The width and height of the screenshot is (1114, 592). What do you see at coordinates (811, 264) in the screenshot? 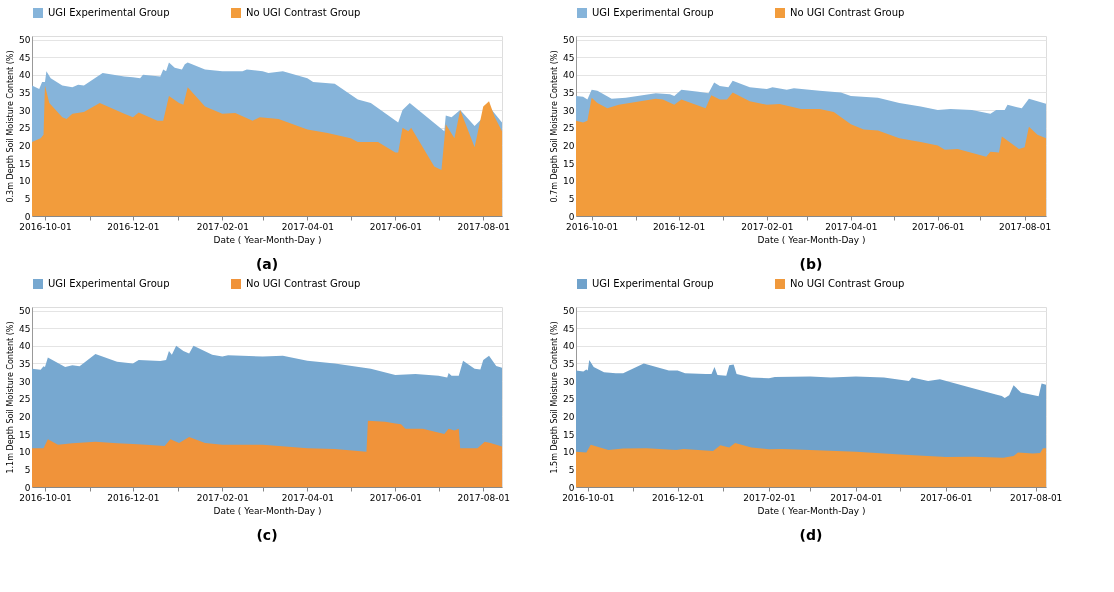
I see `text: (b)` at bounding box center [811, 264].